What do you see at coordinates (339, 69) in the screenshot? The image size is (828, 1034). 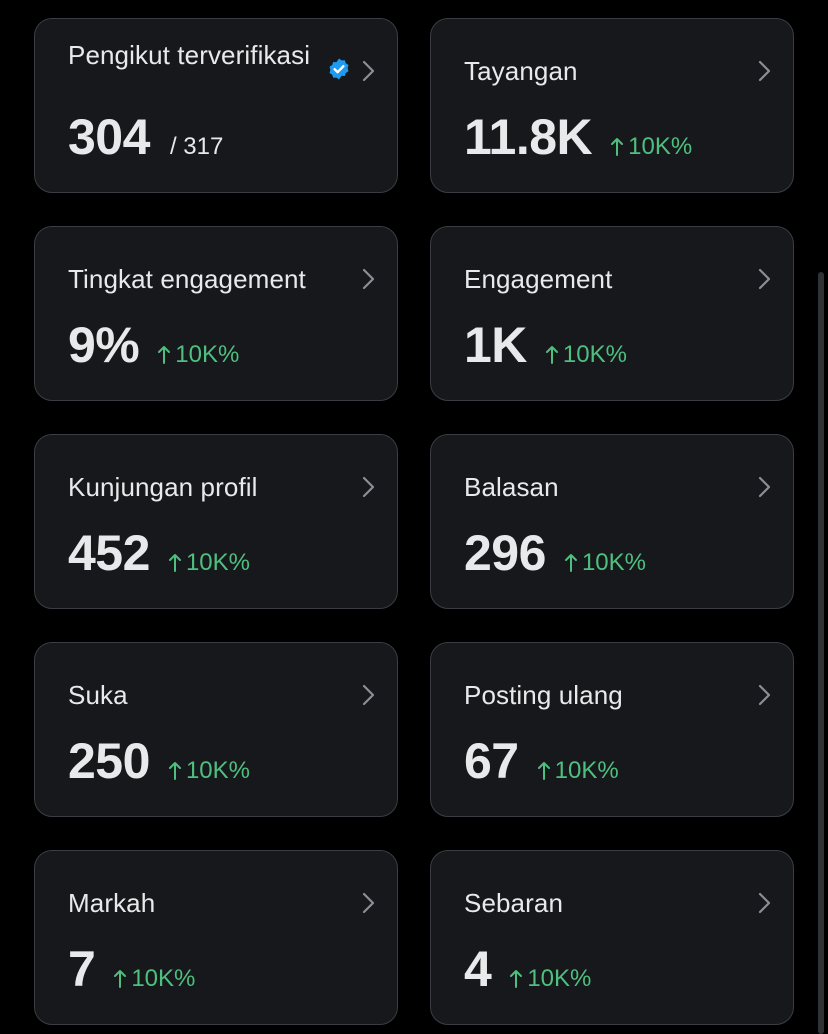 I see `verified-badge-icon` at bounding box center [339, 69].